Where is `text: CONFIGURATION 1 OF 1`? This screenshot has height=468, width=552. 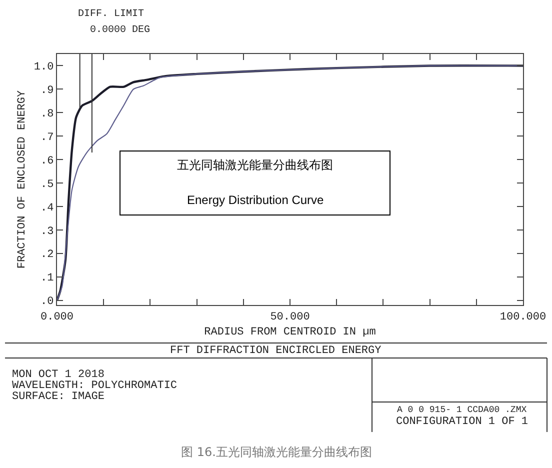
text: CONFIGURATION 1 OF 1 is located at coordinates (462, 422).